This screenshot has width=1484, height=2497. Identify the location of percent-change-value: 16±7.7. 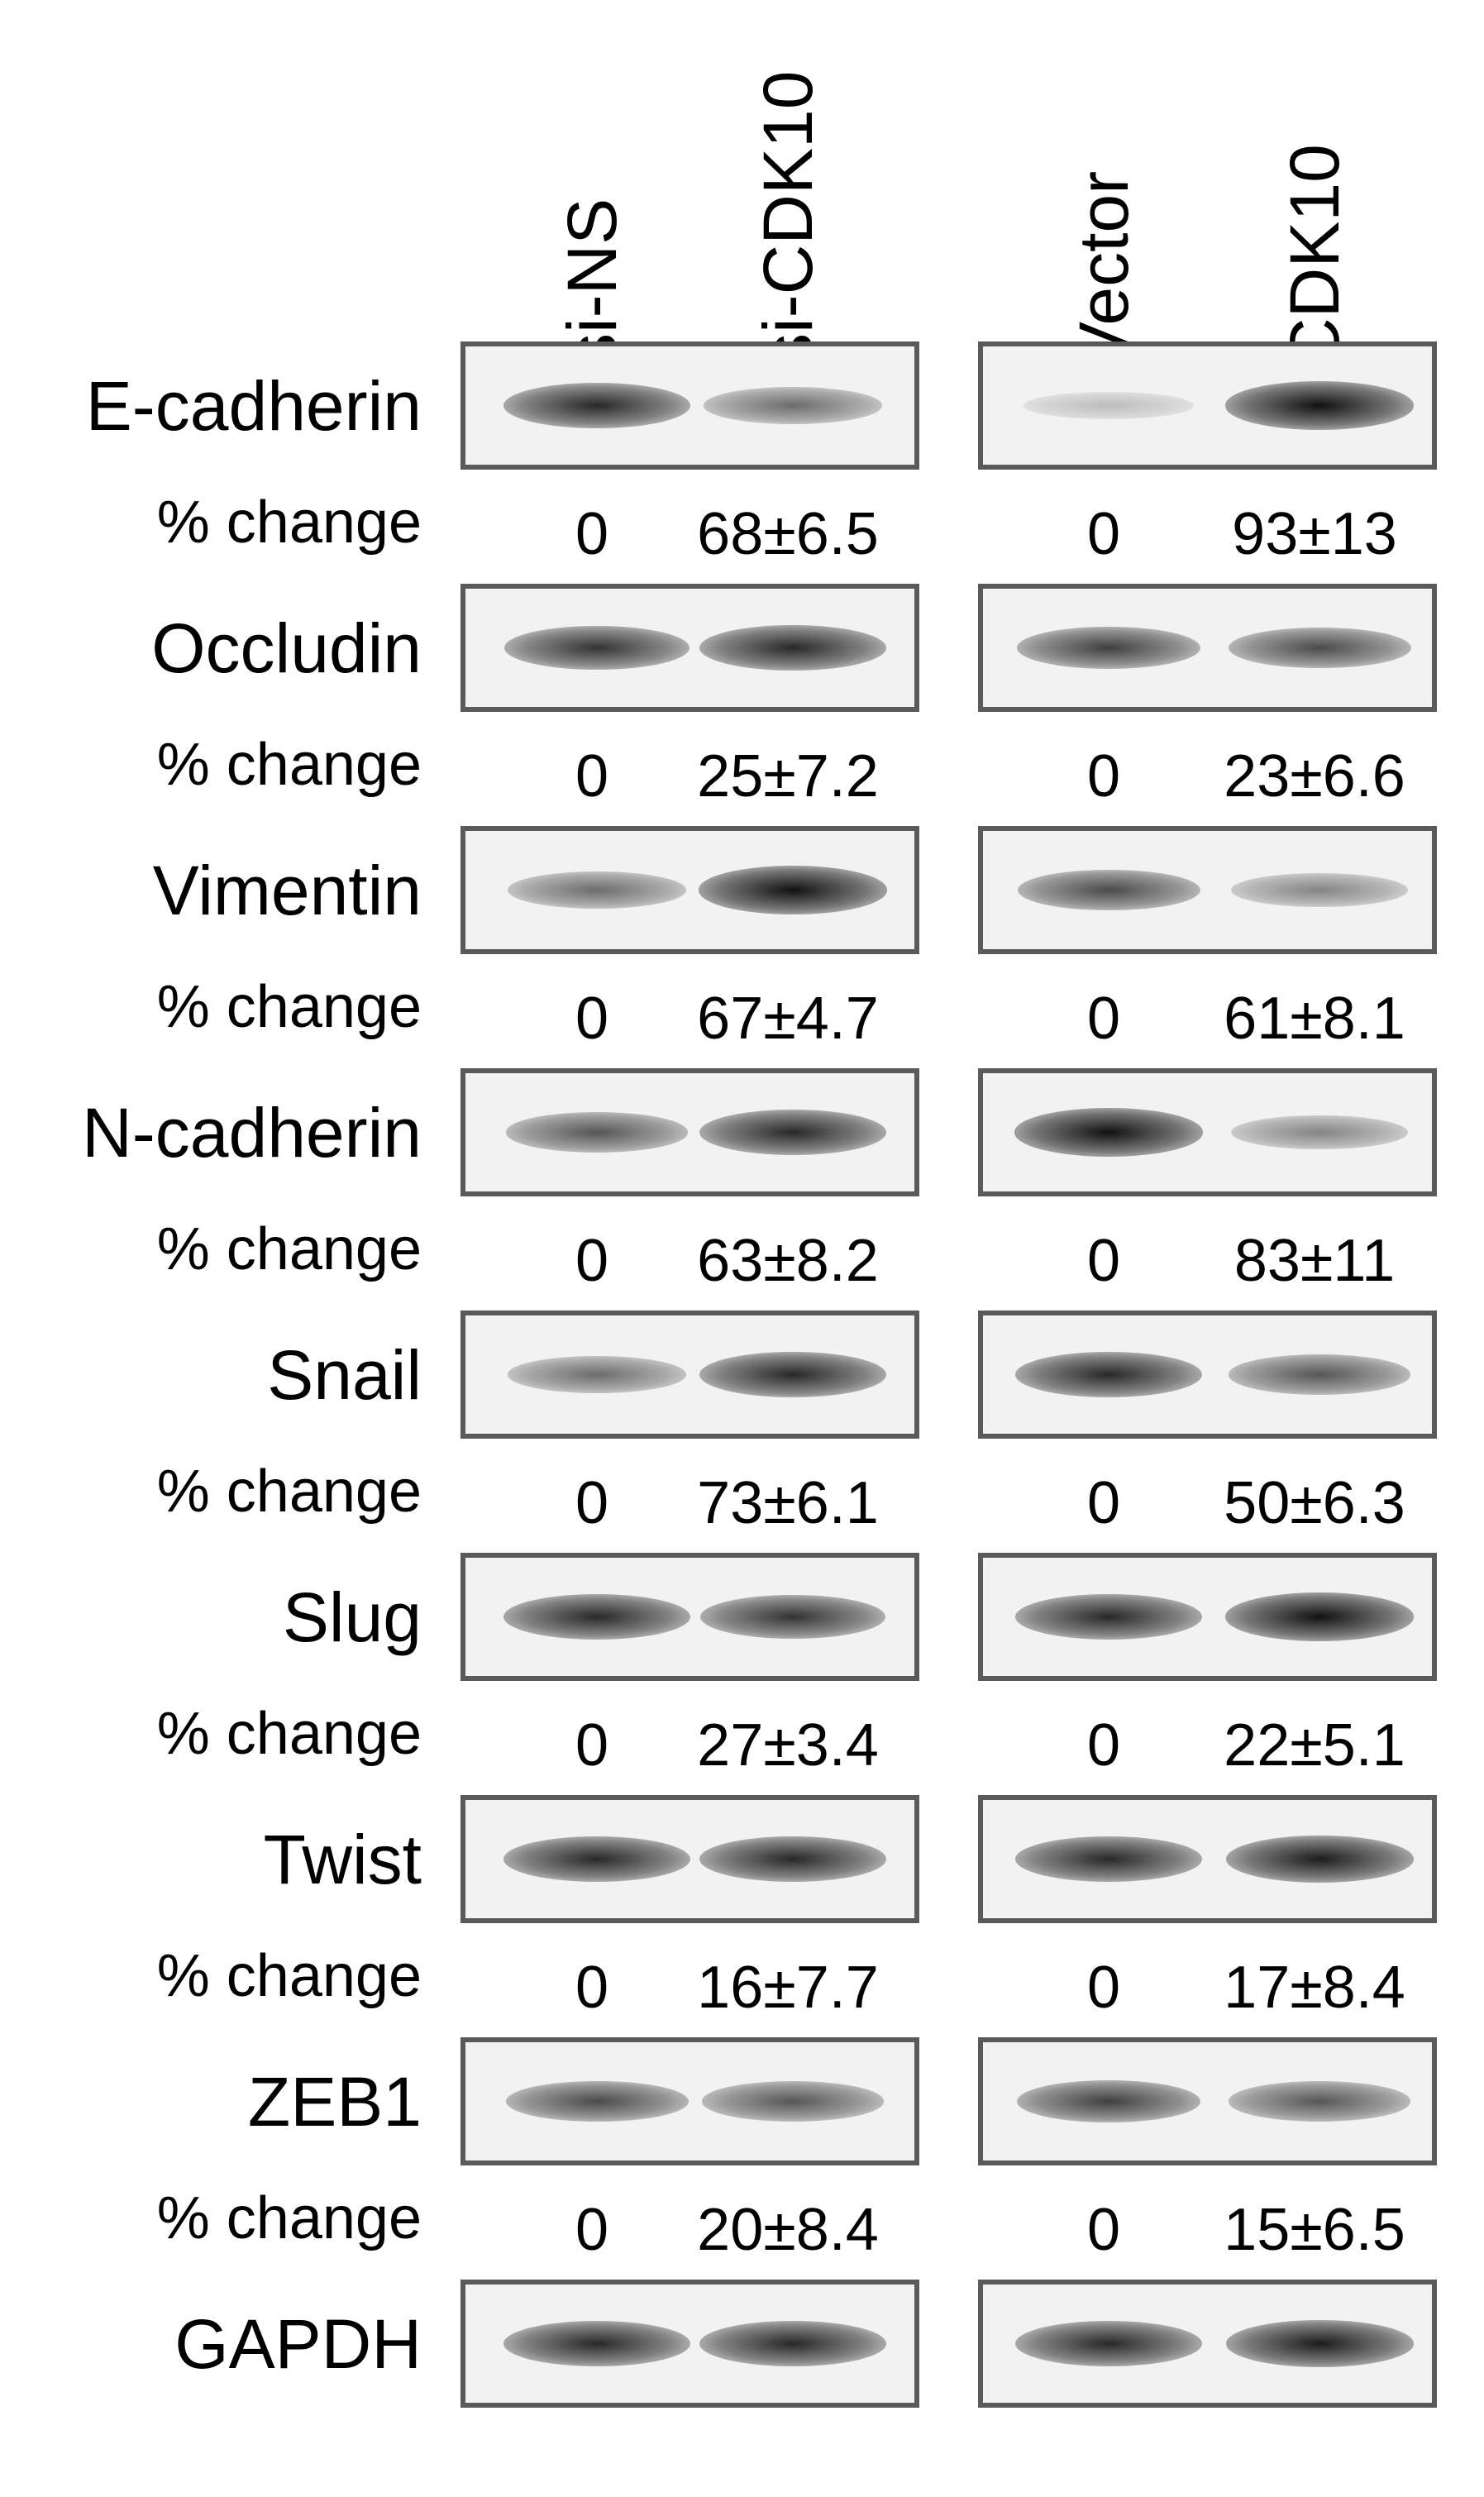
(788, 1988).